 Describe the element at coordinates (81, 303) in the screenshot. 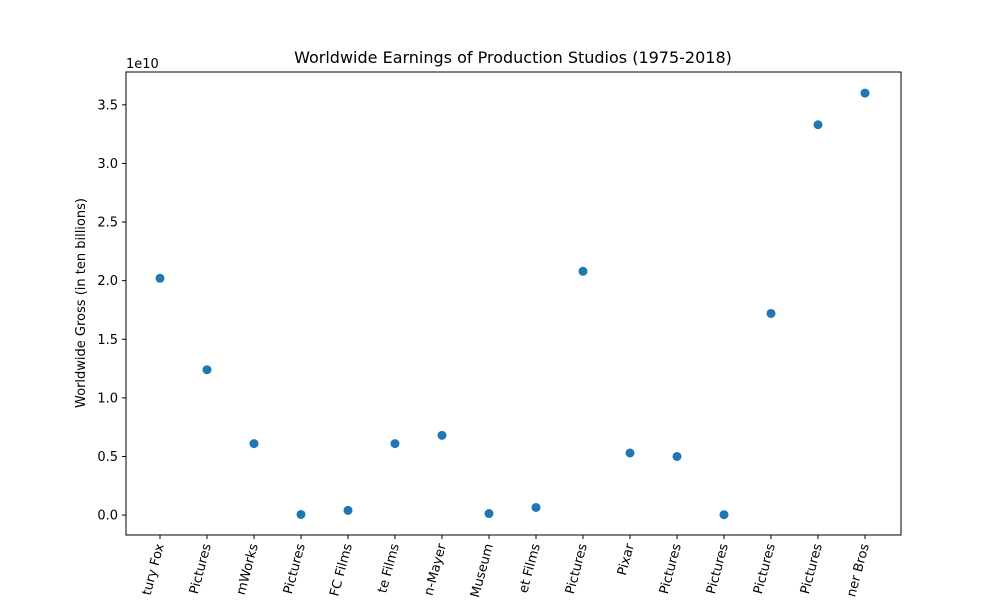

I see `y-axis-label: Worldwide Gross (in ten billions)` at that location.